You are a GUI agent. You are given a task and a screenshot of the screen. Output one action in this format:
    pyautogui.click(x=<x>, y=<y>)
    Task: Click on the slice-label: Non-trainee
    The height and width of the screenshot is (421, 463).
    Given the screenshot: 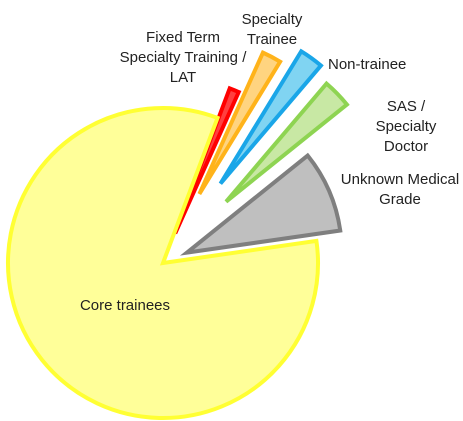 What is the action you would take?
    pyautogui.click(x=367, y=64)
    